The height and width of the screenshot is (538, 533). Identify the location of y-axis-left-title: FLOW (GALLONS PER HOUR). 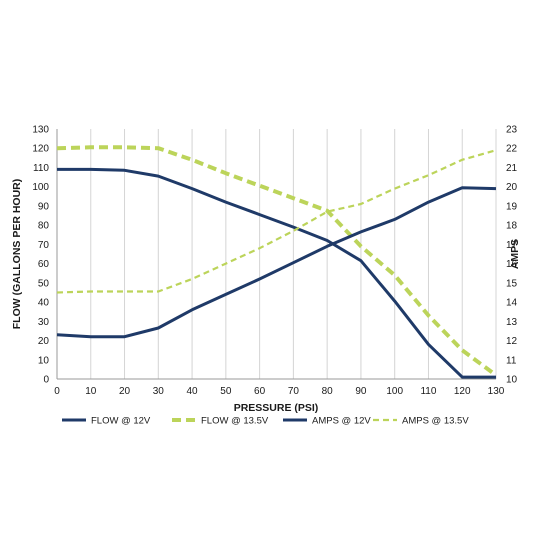
(17, 254).